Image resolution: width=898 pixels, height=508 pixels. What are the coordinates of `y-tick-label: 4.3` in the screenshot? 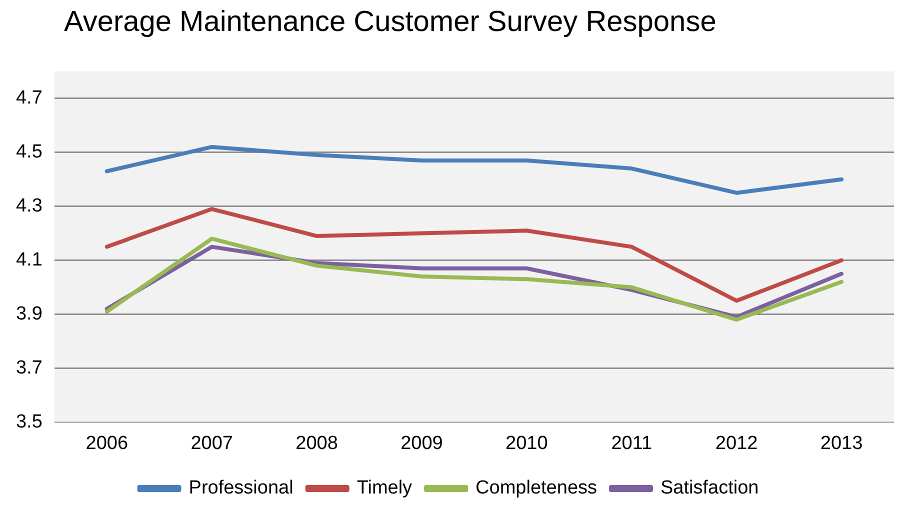 It's located at (29, 206).